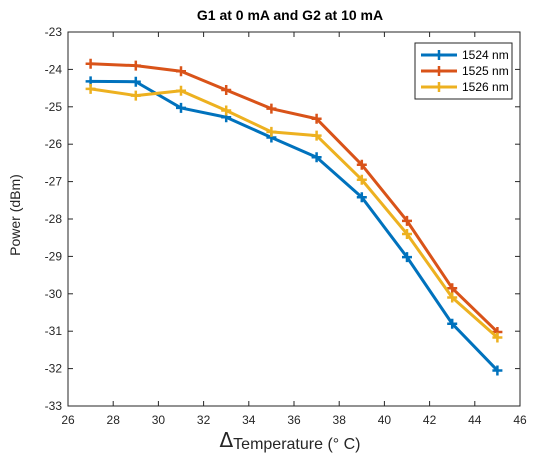 This screenshot has width=550, height=458. Describe the element at coordinates (54, 294) in the screenshot. I see `y-tick-label: -30` at that location.